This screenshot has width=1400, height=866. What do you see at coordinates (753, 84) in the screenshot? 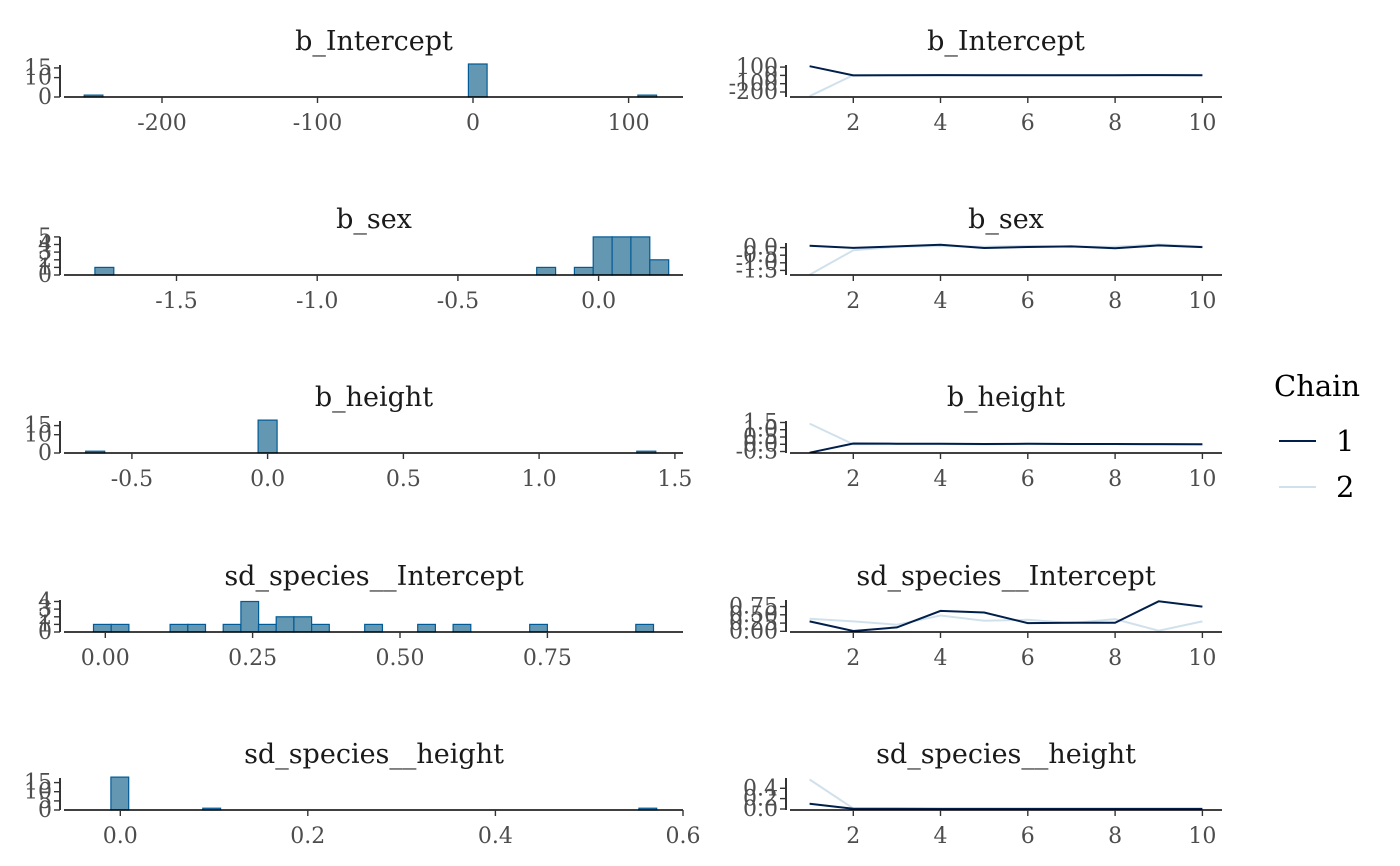
I see `y-tick-label: -100` at bounding box center [753, 84].